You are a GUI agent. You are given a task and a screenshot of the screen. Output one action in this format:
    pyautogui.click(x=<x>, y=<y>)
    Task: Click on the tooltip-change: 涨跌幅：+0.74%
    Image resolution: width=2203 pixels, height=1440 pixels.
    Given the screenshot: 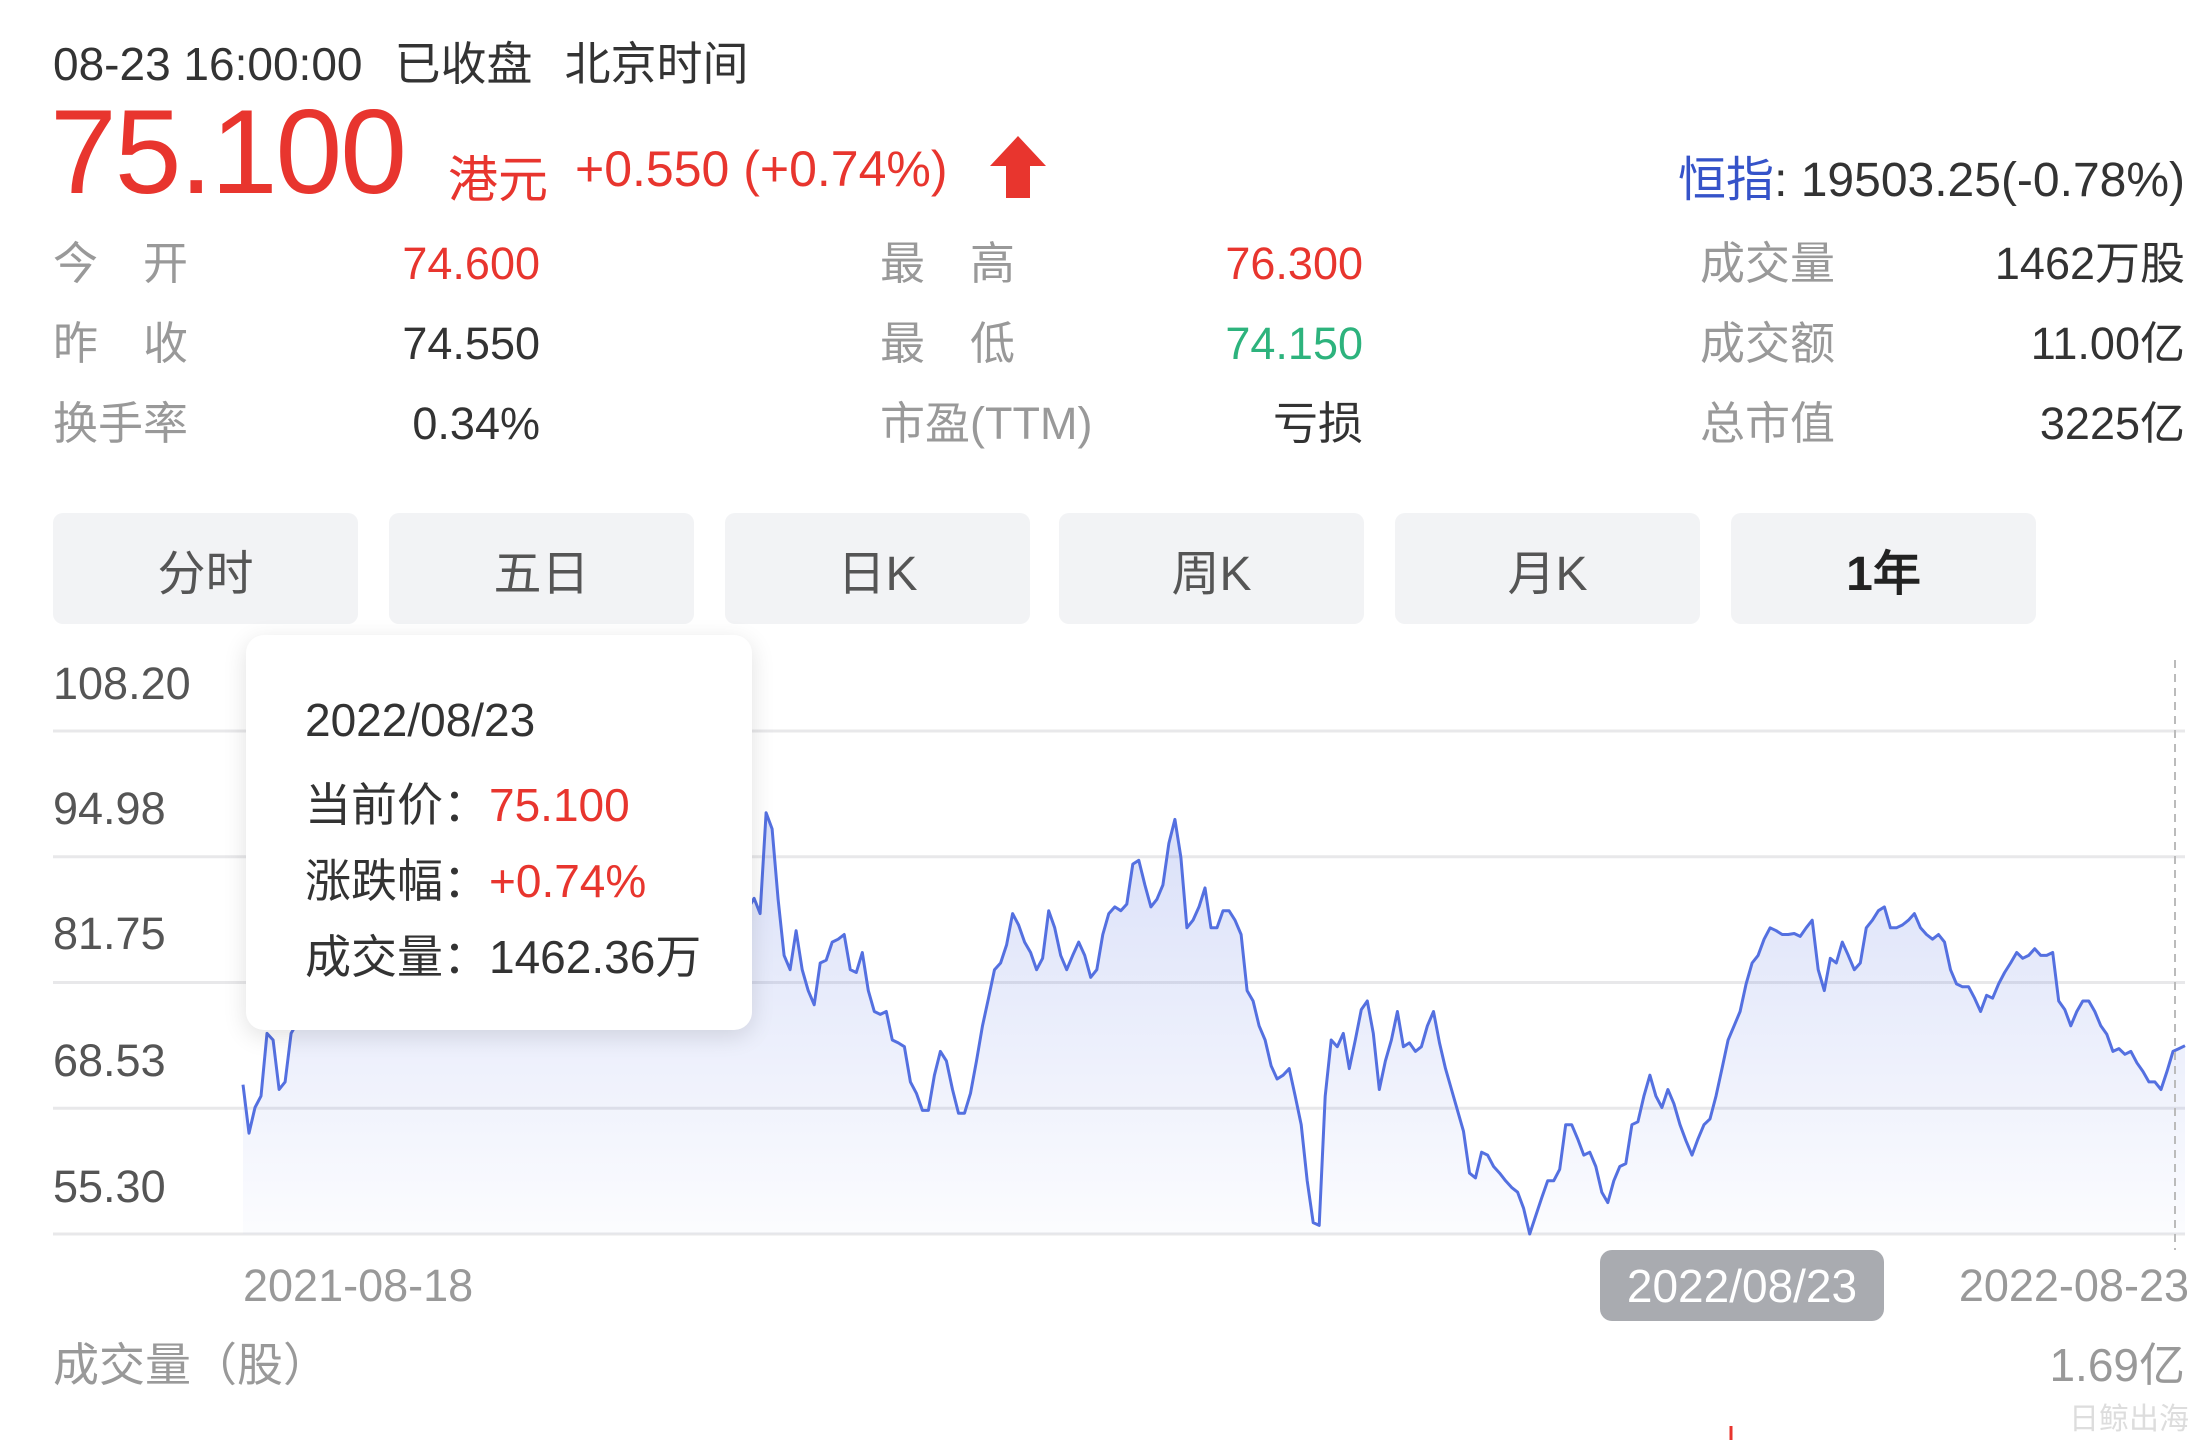 What is the action you would take?
    pyautogui.click(x=475, y=878)
    